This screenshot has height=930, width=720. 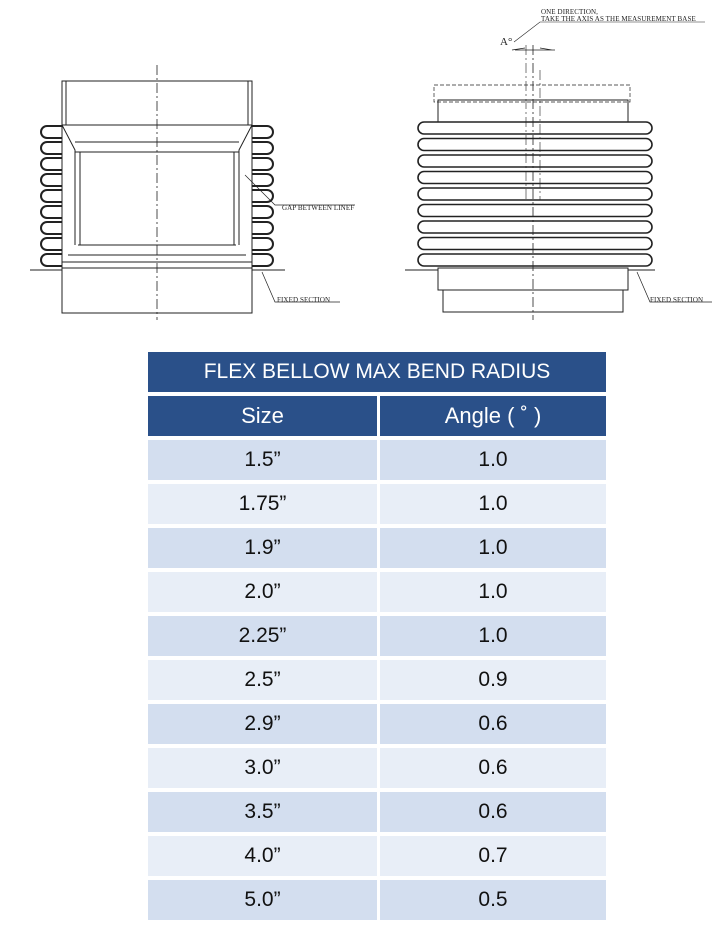 I want to click on size-cell: 2.5”, so click(x=262, y=680).